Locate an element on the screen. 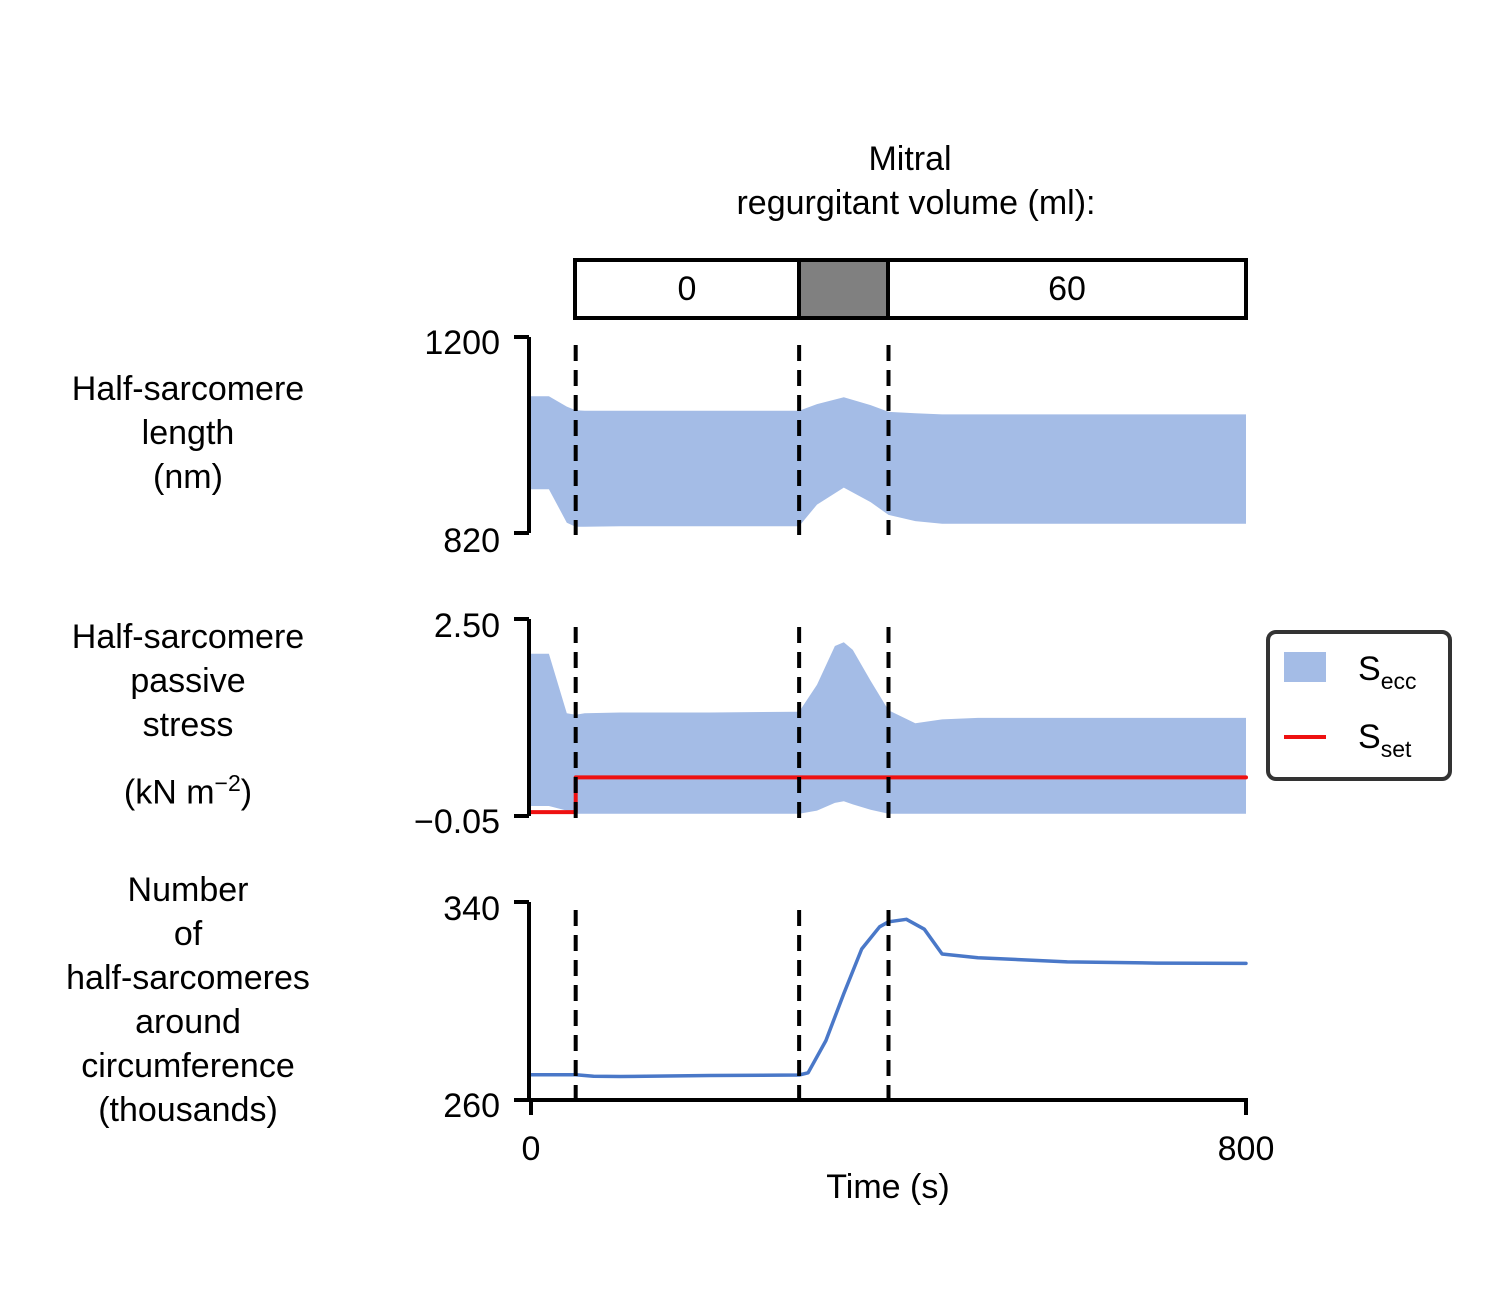 The height and width of the screenshot is (1289, 1500). phase-label-60: 60 is located at coordinates (1067, 289).